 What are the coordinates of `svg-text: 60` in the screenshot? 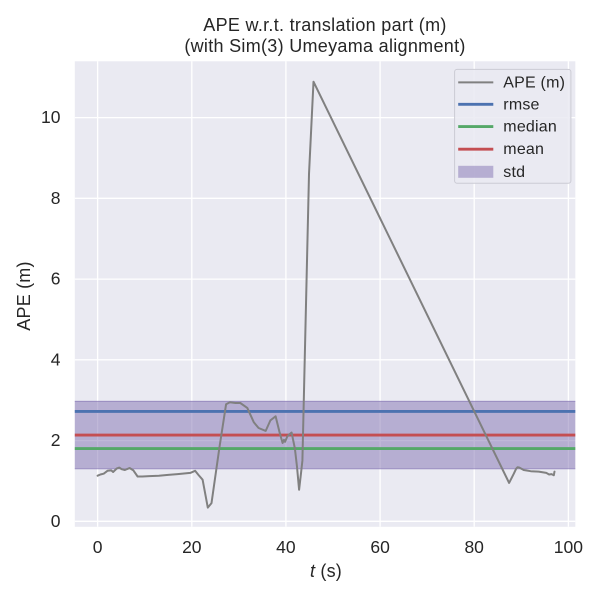 It's located at (380, 547).